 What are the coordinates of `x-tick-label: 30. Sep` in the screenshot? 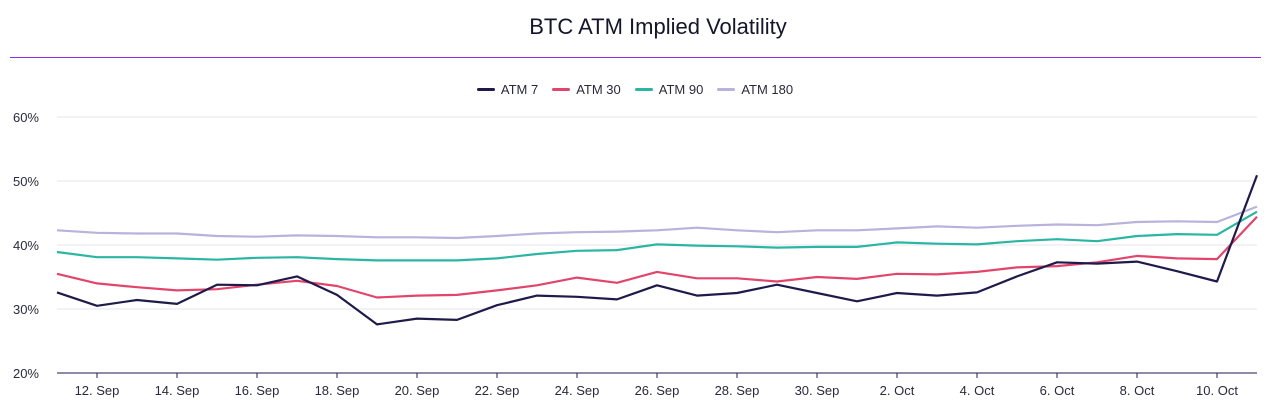 It's located at (817, 390).